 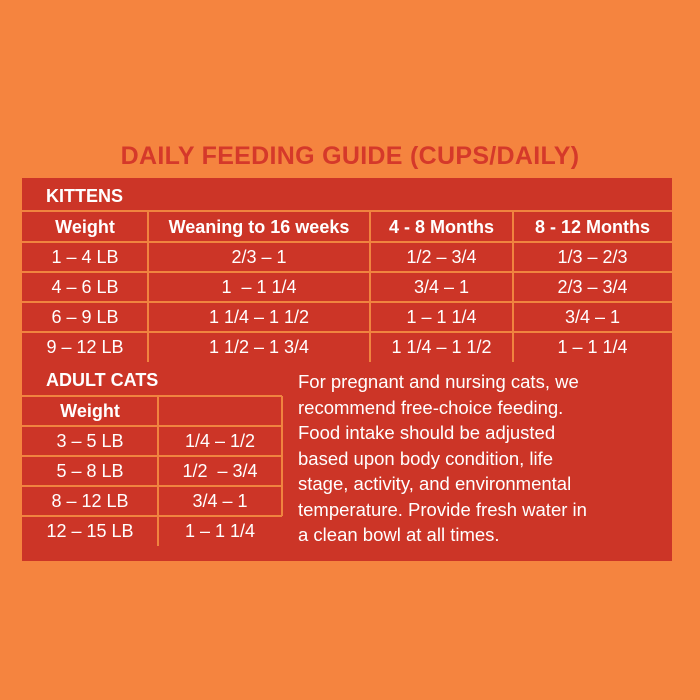 What do you see at coordinates (592, 286) in the screenshot?
I see `table-cell: 2/3 – 3/4` at bounding box center [592, 286].